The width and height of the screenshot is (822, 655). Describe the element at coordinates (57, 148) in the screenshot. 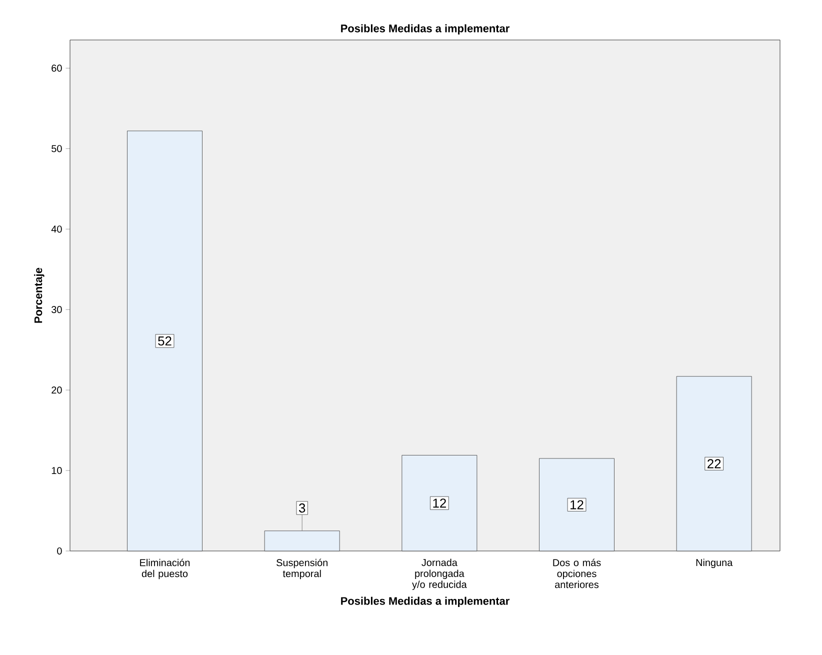

I see `y-tick-label: 50` at that location.